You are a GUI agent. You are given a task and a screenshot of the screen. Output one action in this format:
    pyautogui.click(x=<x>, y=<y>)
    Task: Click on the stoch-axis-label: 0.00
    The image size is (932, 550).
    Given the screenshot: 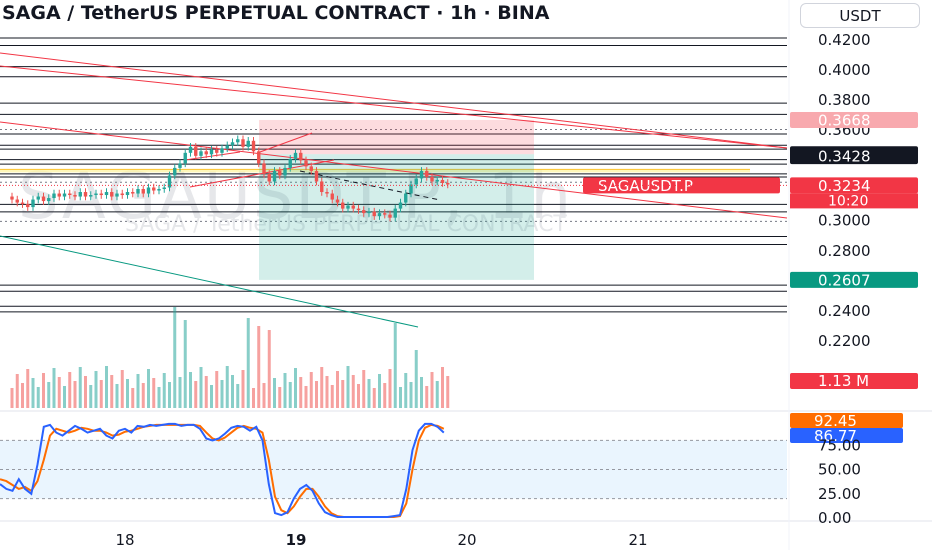 What is the action you would take?
    pyautogui.click(x=834, y=518)
    